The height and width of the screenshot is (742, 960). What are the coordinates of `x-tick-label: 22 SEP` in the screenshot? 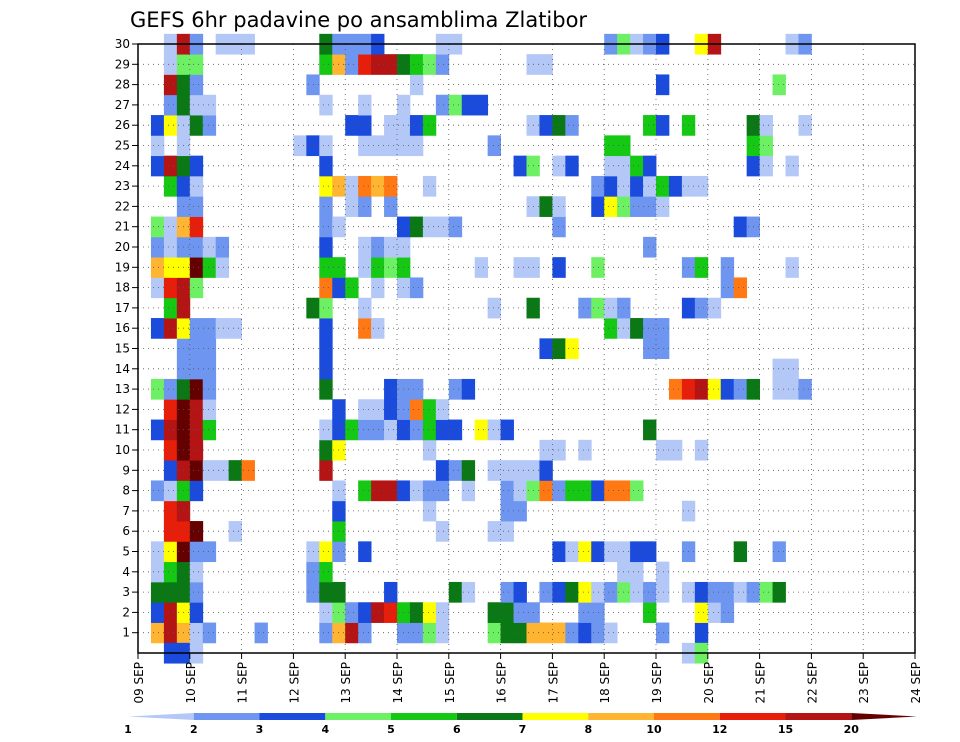 It's located at (812, 683).